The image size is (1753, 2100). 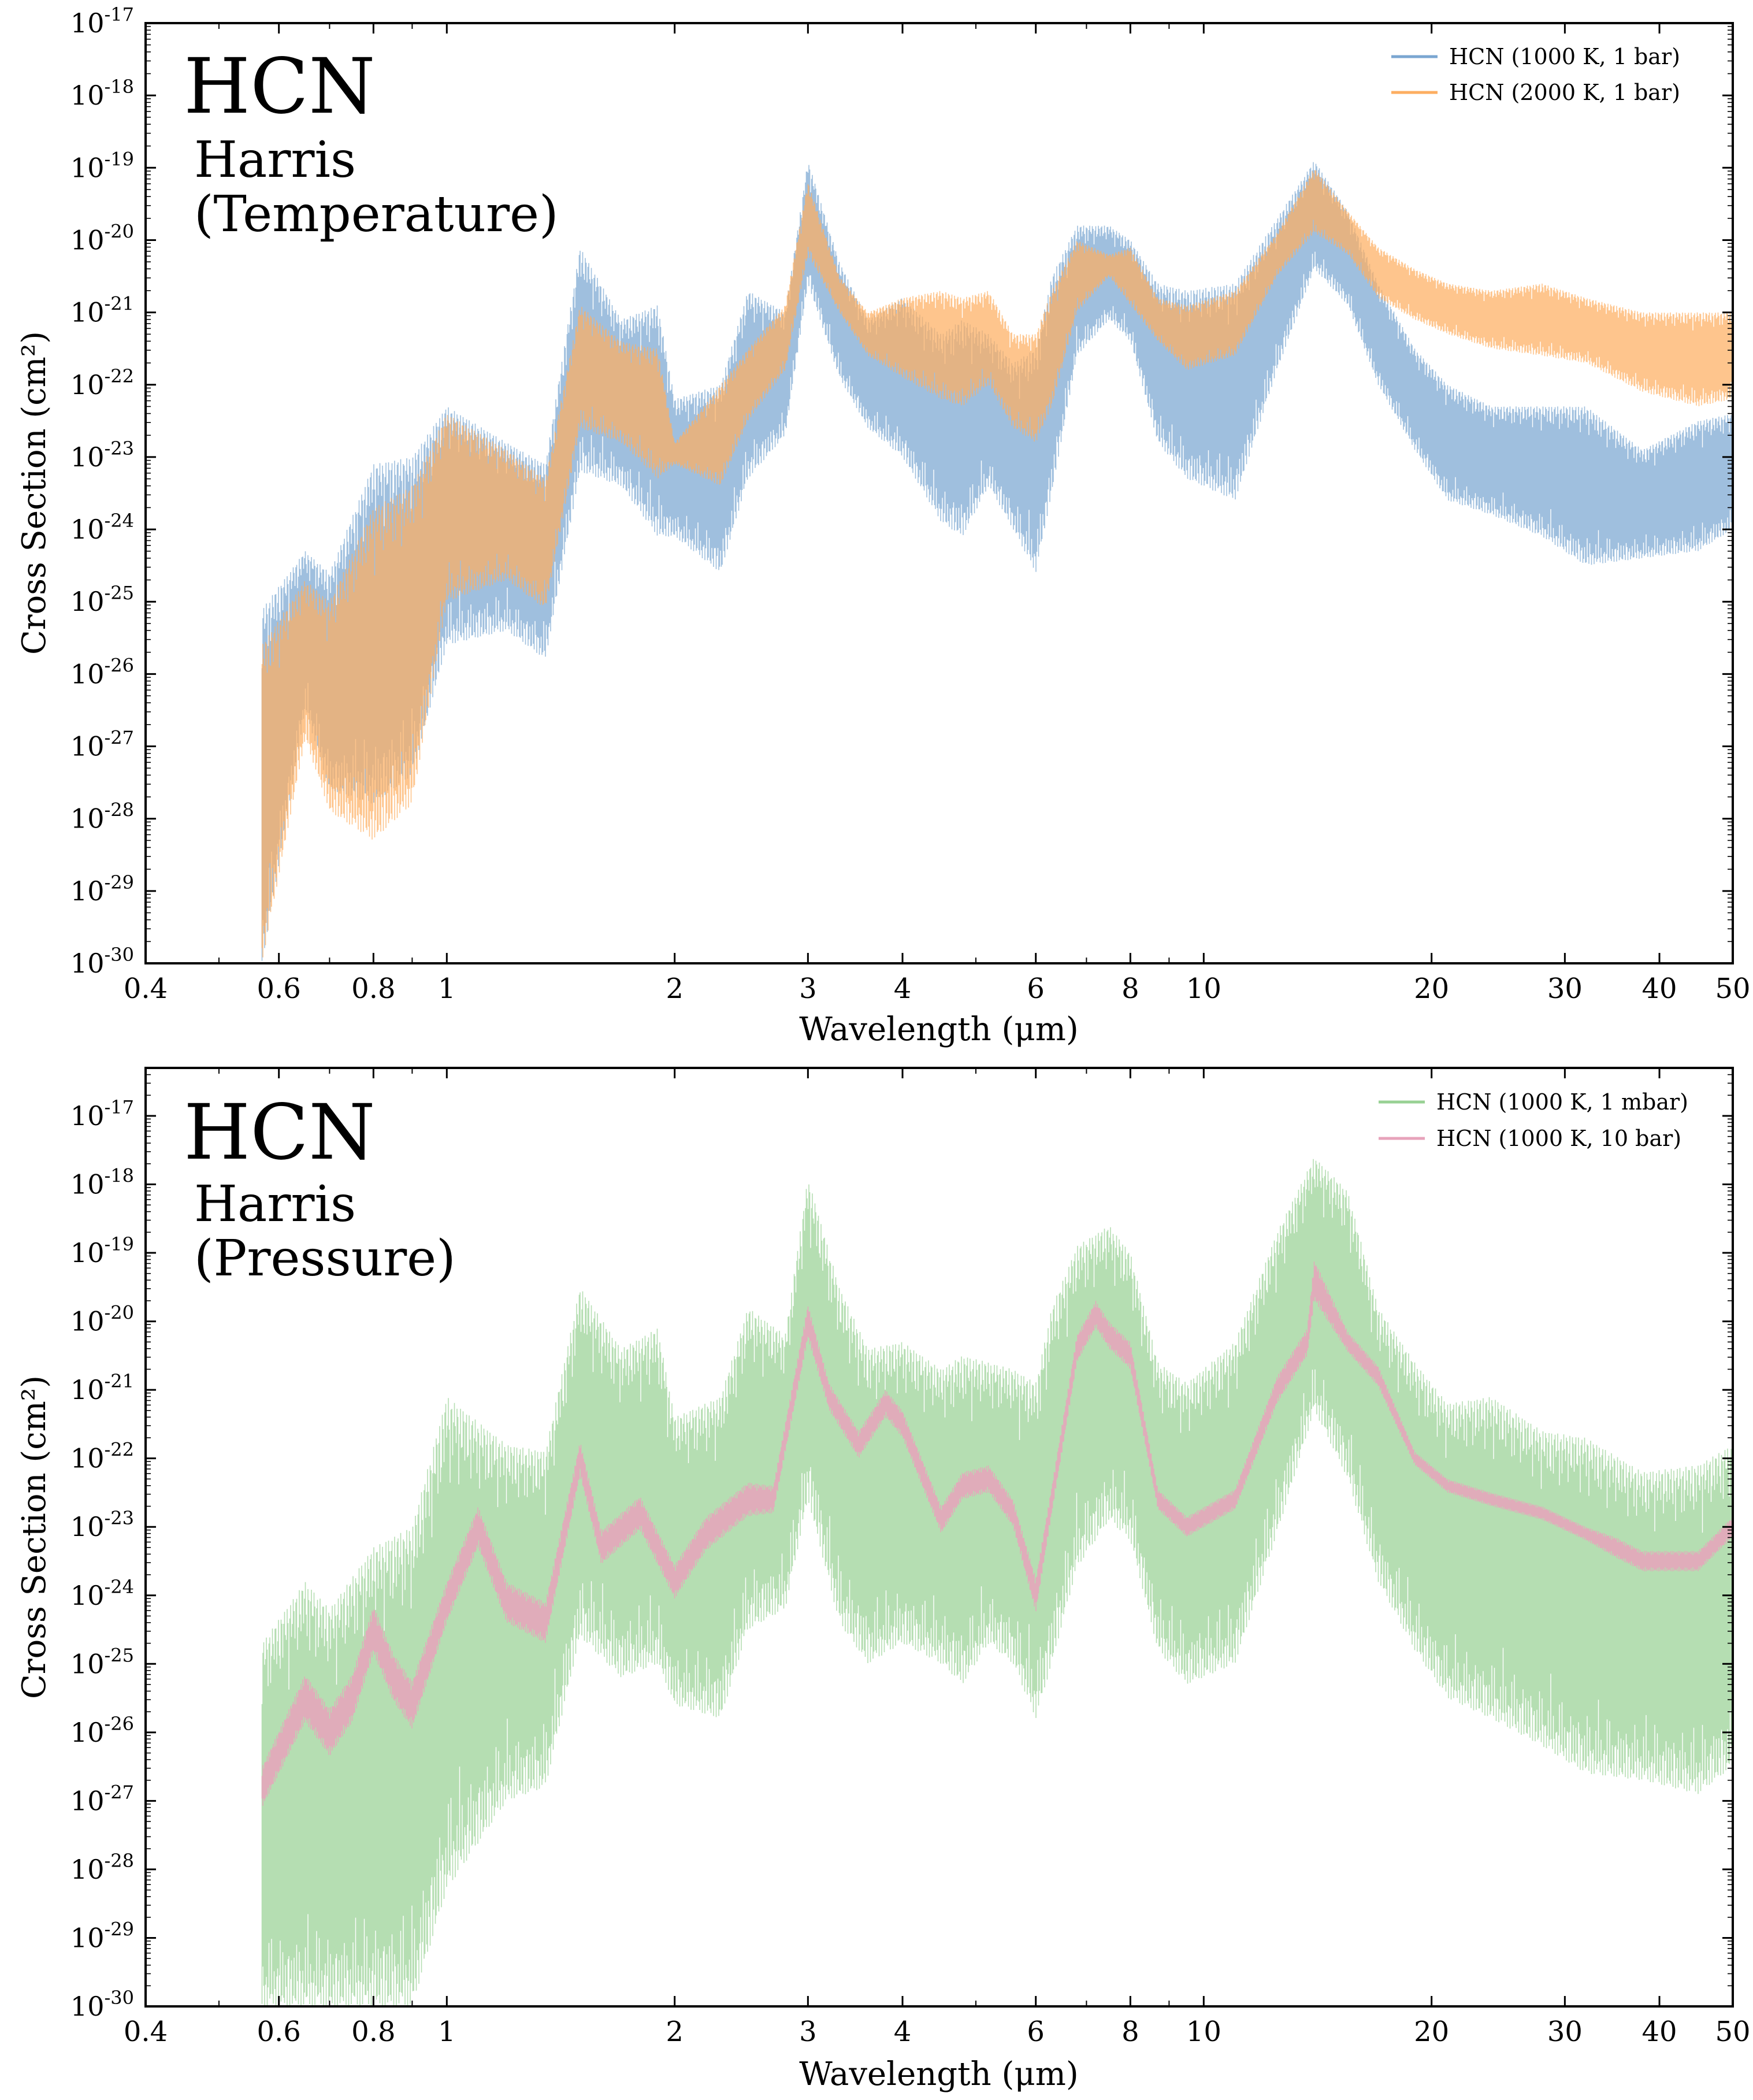 What do you see at coordinates (1564, 57) in the screenshot?
I see `legend-label-1000k-1bar: HCN (1000 K, 1 bar)` at bounding box center [1564, 57].